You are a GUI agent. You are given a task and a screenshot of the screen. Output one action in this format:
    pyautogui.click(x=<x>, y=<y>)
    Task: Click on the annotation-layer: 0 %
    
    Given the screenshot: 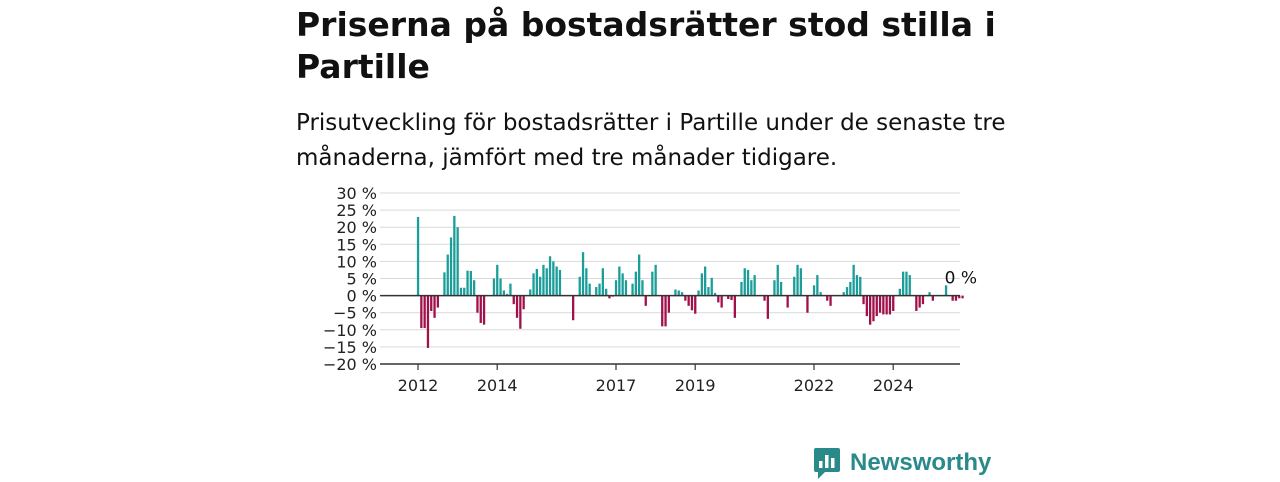 What is the action you would take?
    pyautogui.click(x=961, y=279)
    